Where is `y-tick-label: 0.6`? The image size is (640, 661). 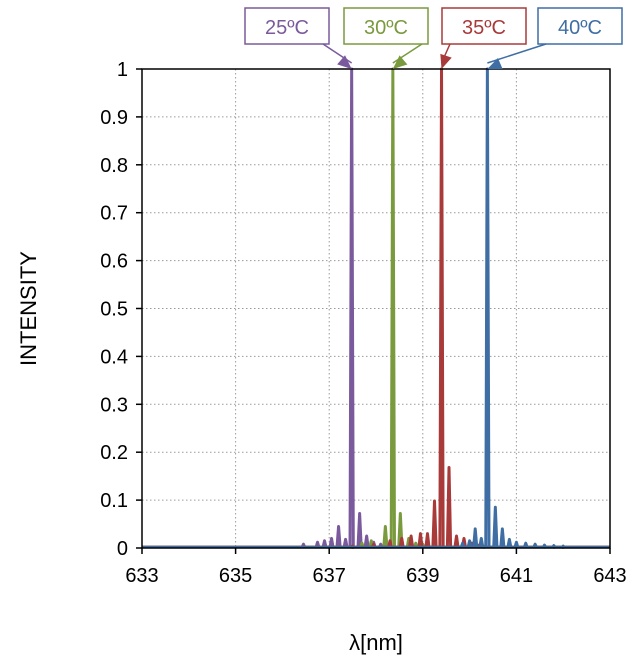 y-tick-label: 0.6 is located at coordinates (114, 262).